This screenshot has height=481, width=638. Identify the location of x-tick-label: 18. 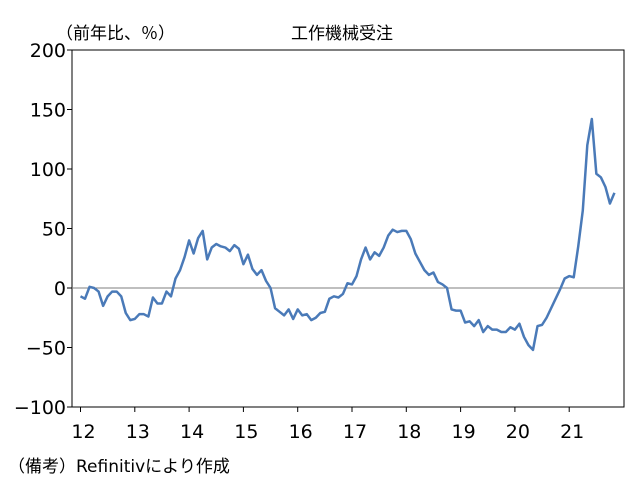
(409, 432).